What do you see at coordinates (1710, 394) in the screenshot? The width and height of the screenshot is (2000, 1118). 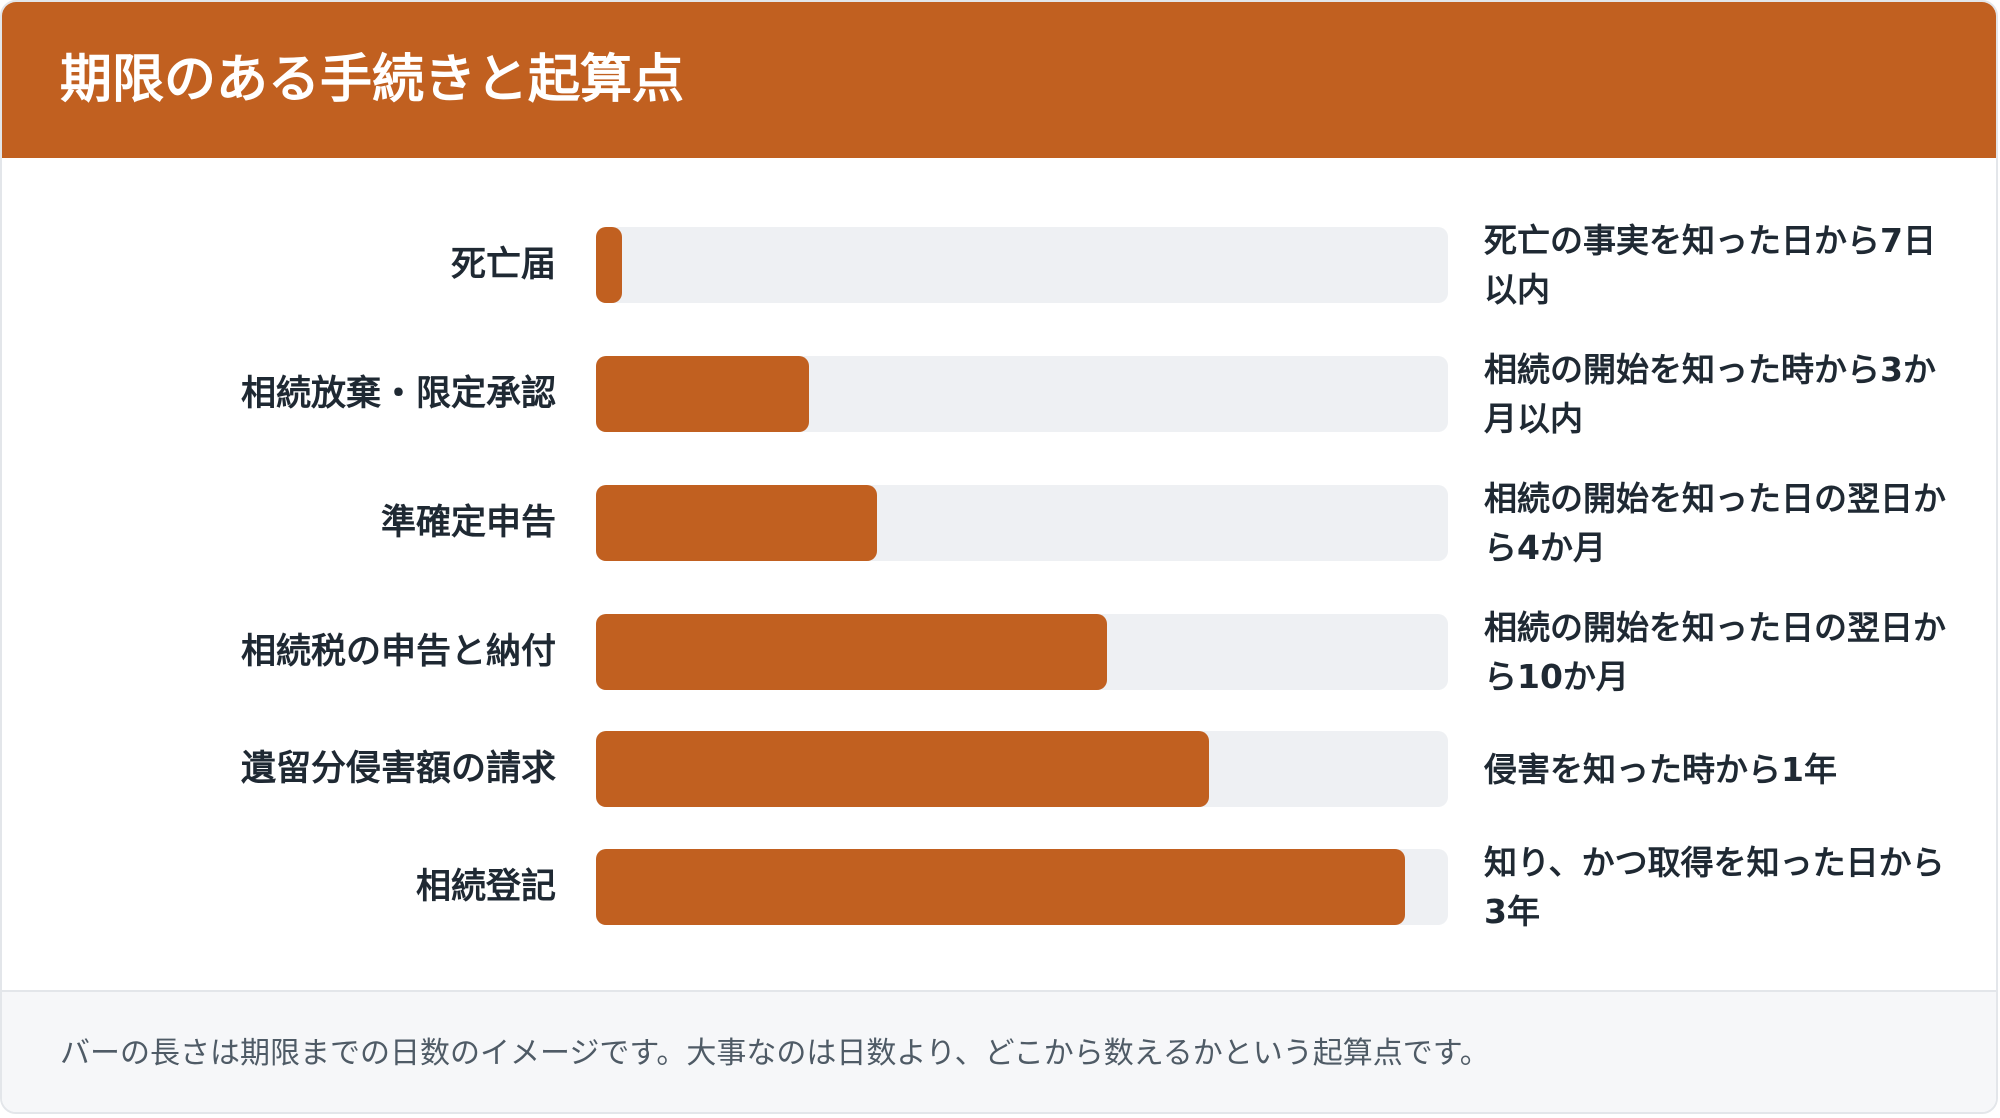 I see `deadline-annotation: 相続の開始を知った時から3か月以内` at bounding box center [1710, 394].